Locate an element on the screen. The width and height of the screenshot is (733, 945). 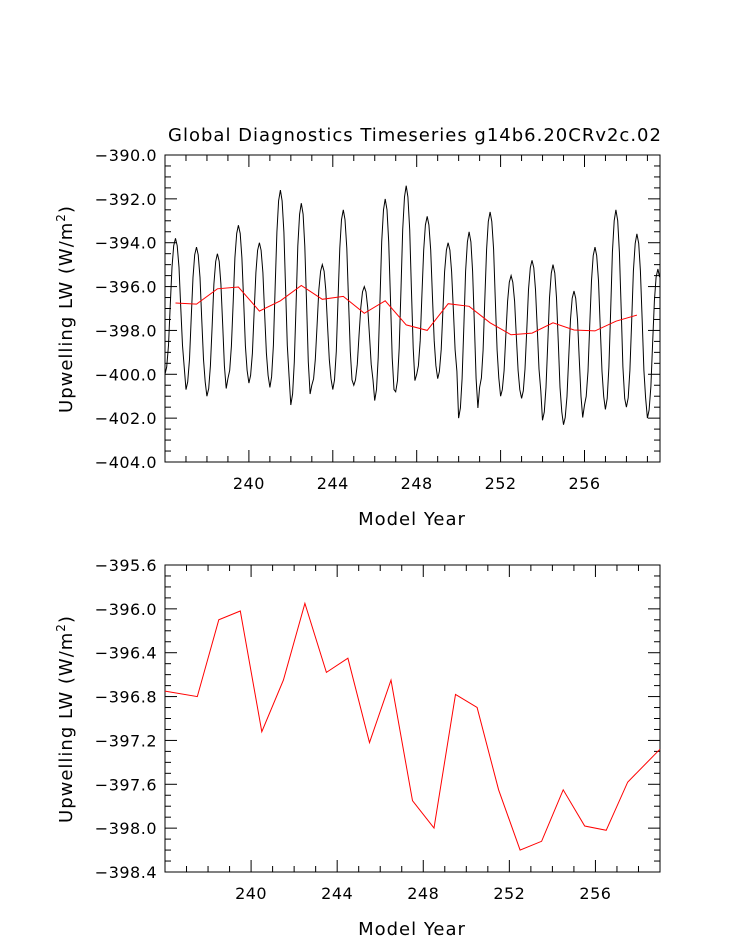
y-tick-label: −404.0 is located at coordinates (126, 462).